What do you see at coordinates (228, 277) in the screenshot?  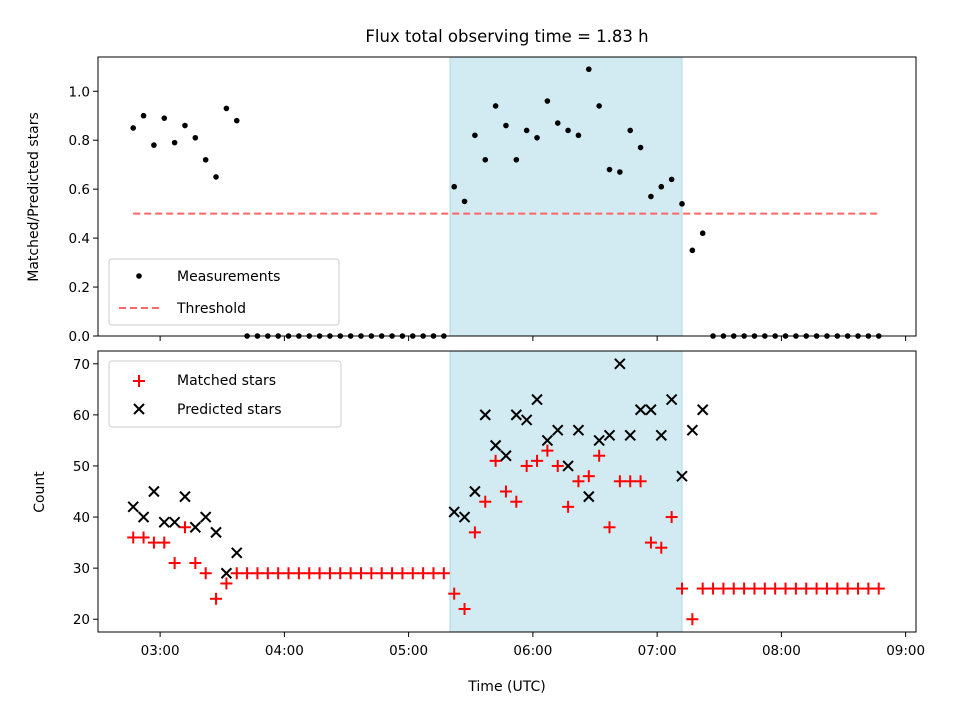 I see `legend-measurements-label: Measurements` at bounding box center [228, 277].